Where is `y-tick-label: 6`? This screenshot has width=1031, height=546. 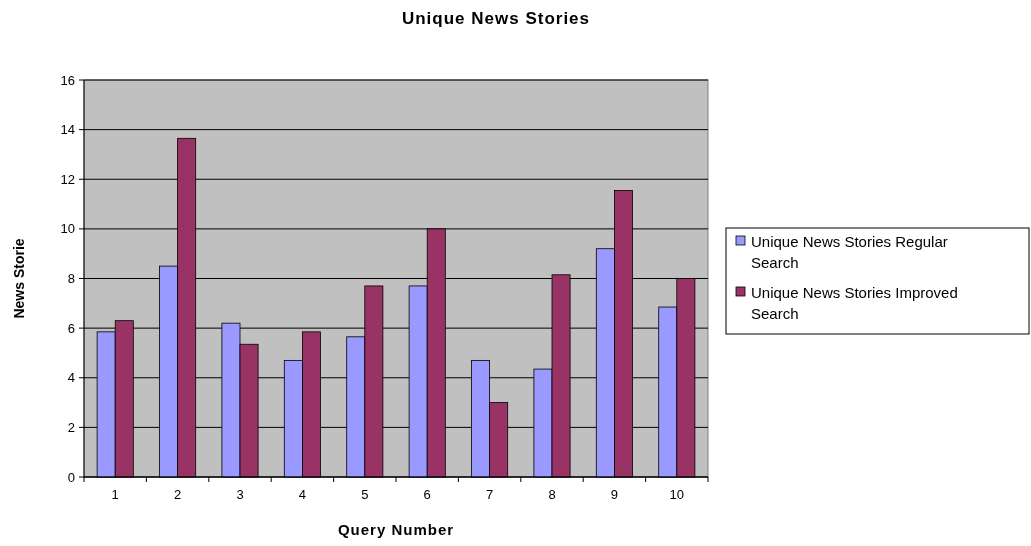
y-tick-label: 6 is located at coordinates (71, 328).